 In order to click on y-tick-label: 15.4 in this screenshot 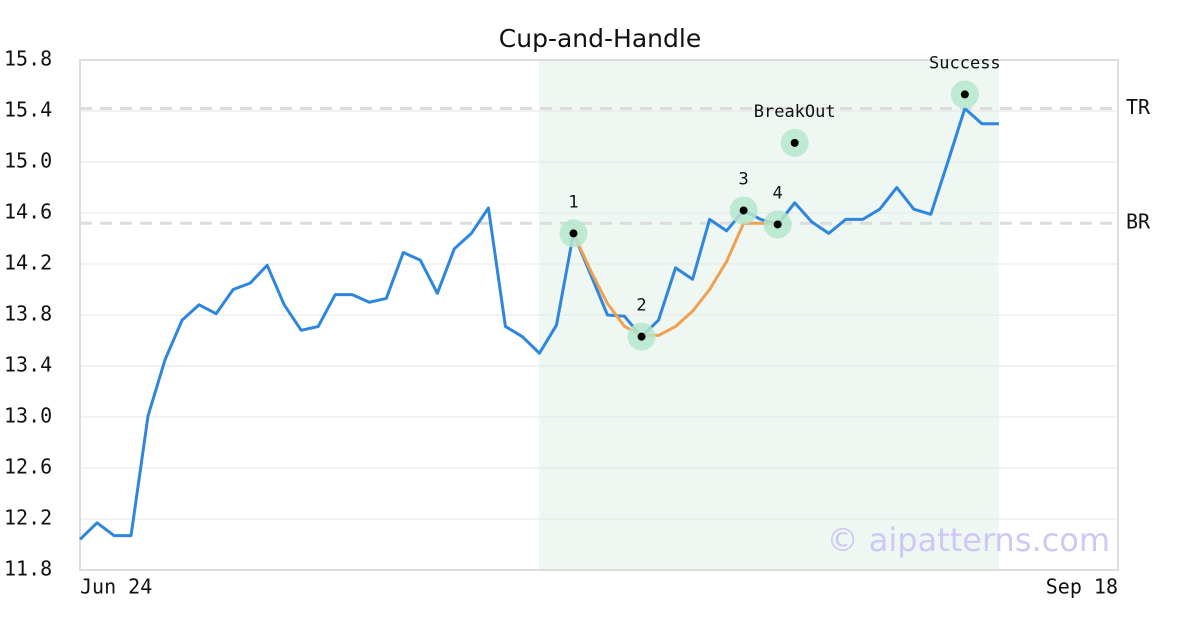, I will do `click(28, 110)`.